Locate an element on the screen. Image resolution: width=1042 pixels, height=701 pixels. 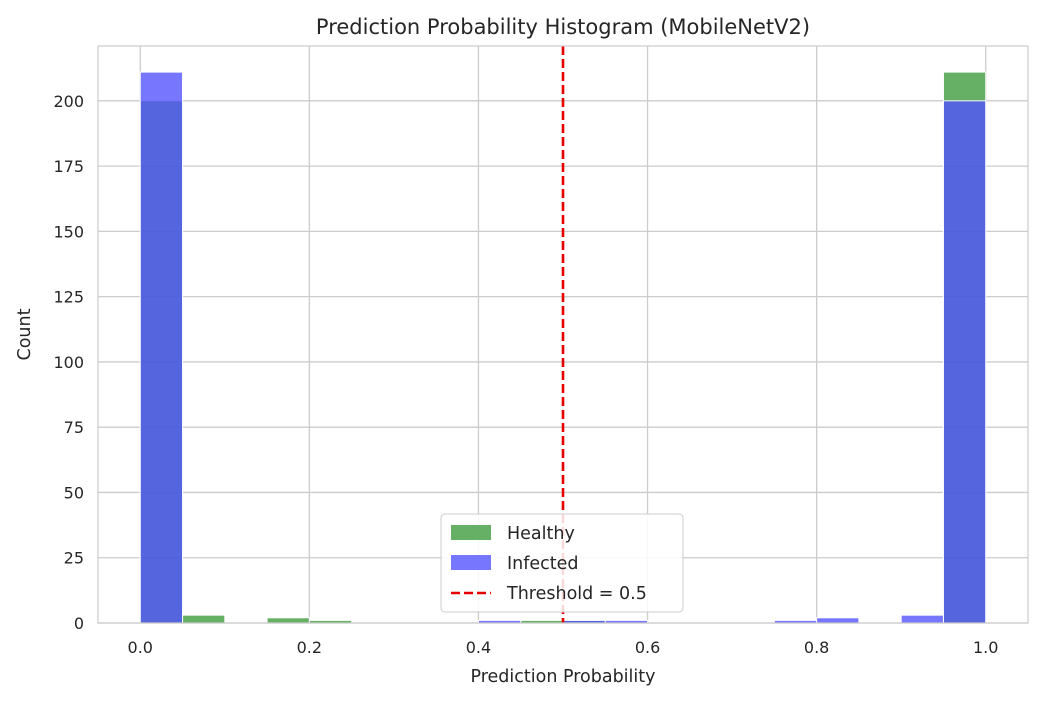
x-tick-label: 1.0 is located at coordinates (985, 647).